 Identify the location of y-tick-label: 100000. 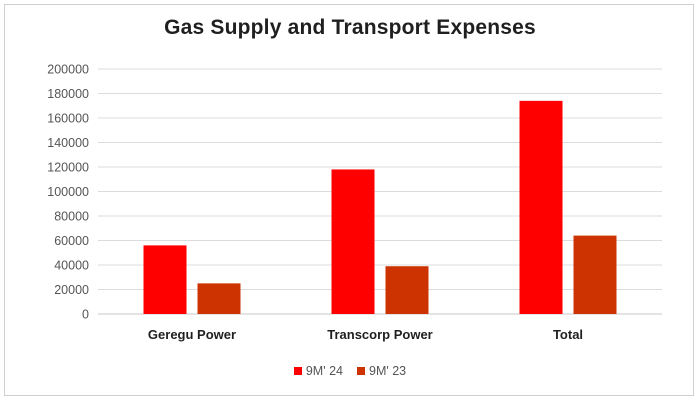
(68, 192).